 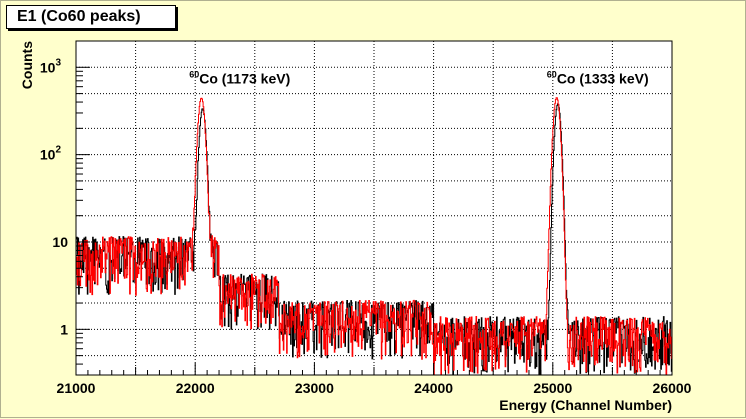 What do you see at coordinates (239, 78) in the screenshot?
I see `peak-annotation-1: 60Co (1173 keV)` at bounding box center [239, 78].